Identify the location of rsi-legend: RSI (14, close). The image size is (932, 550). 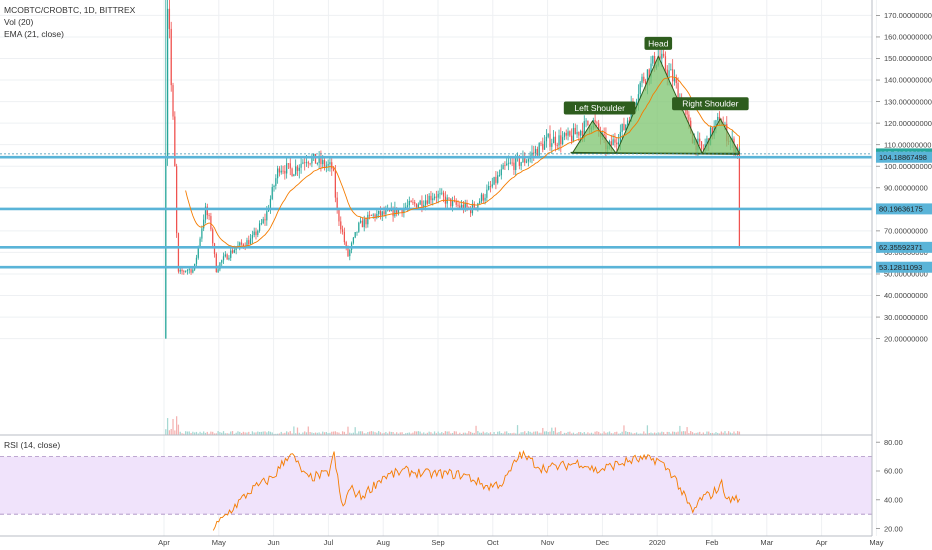
(32, 445).